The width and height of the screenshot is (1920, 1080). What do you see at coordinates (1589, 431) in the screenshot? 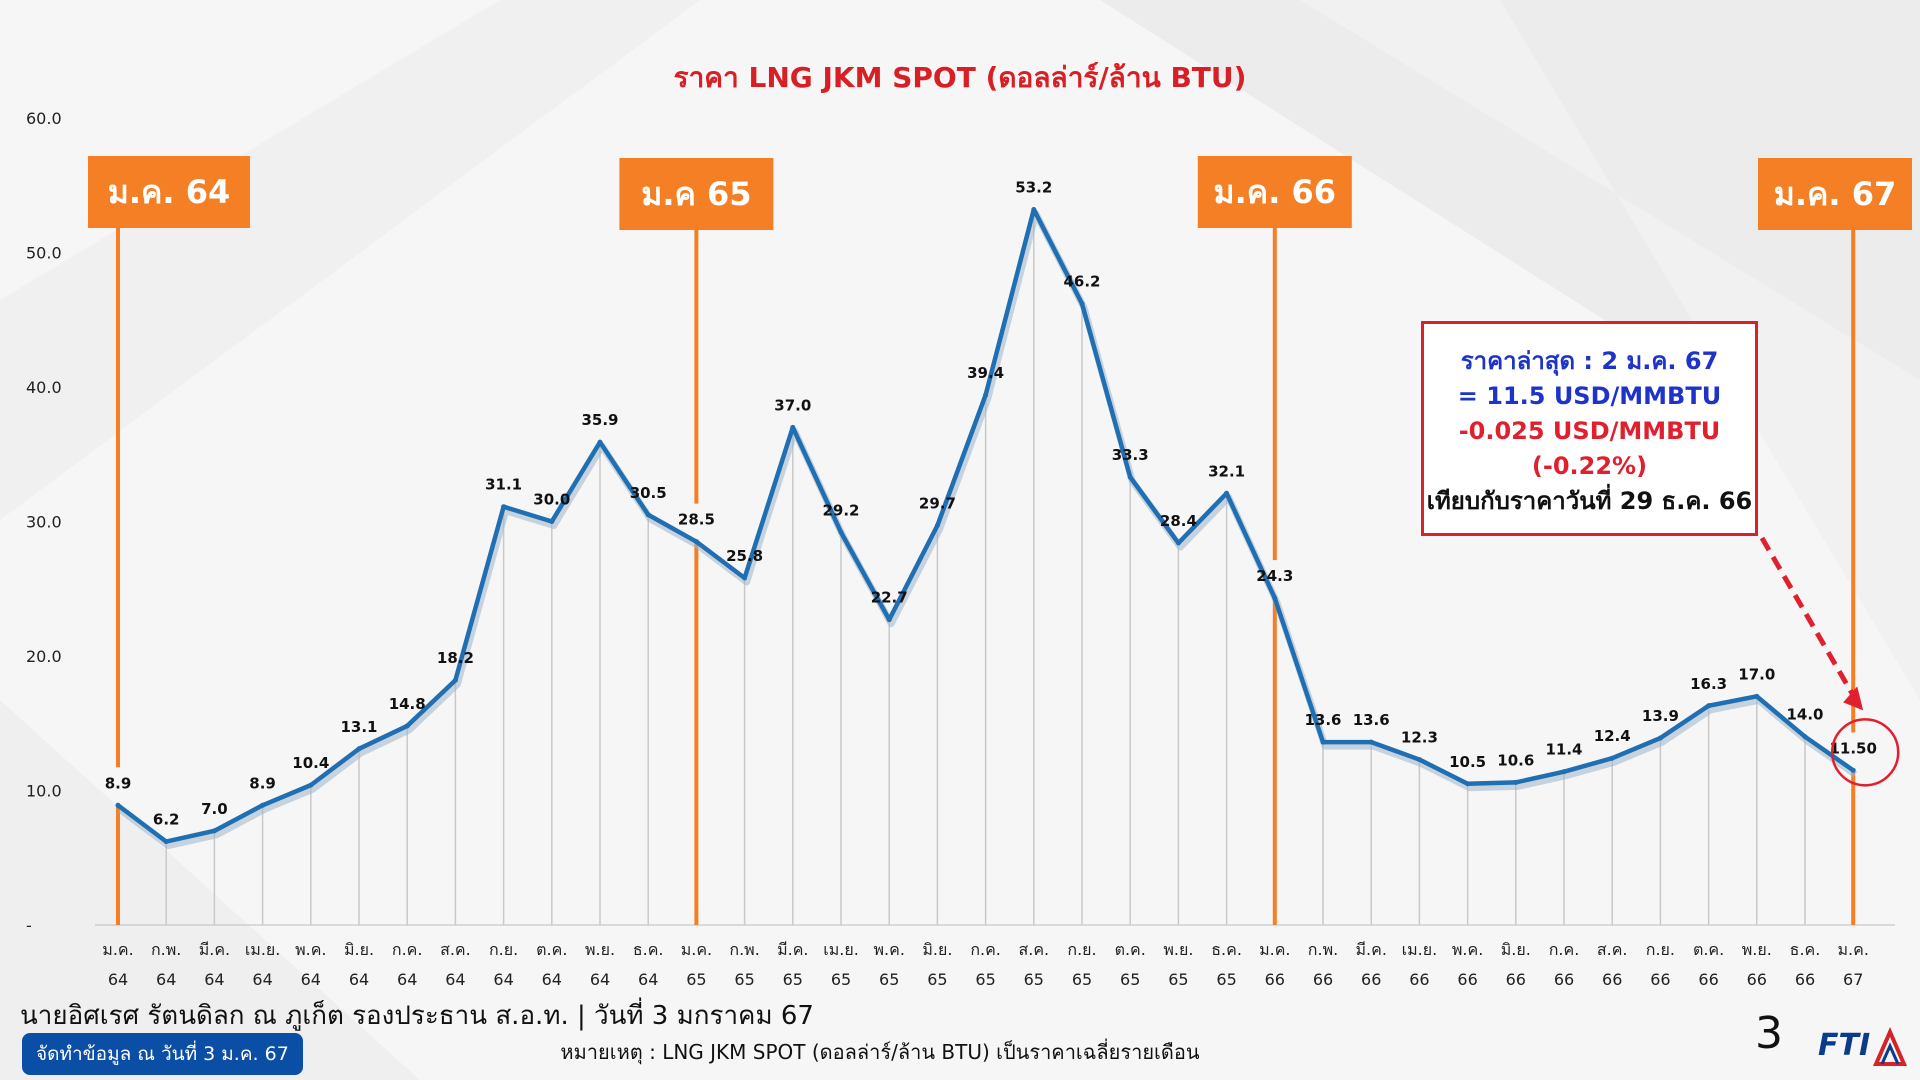
I see `price-change-value: -0.025 USD/MMBTU` at bounding box center [1589, 431].